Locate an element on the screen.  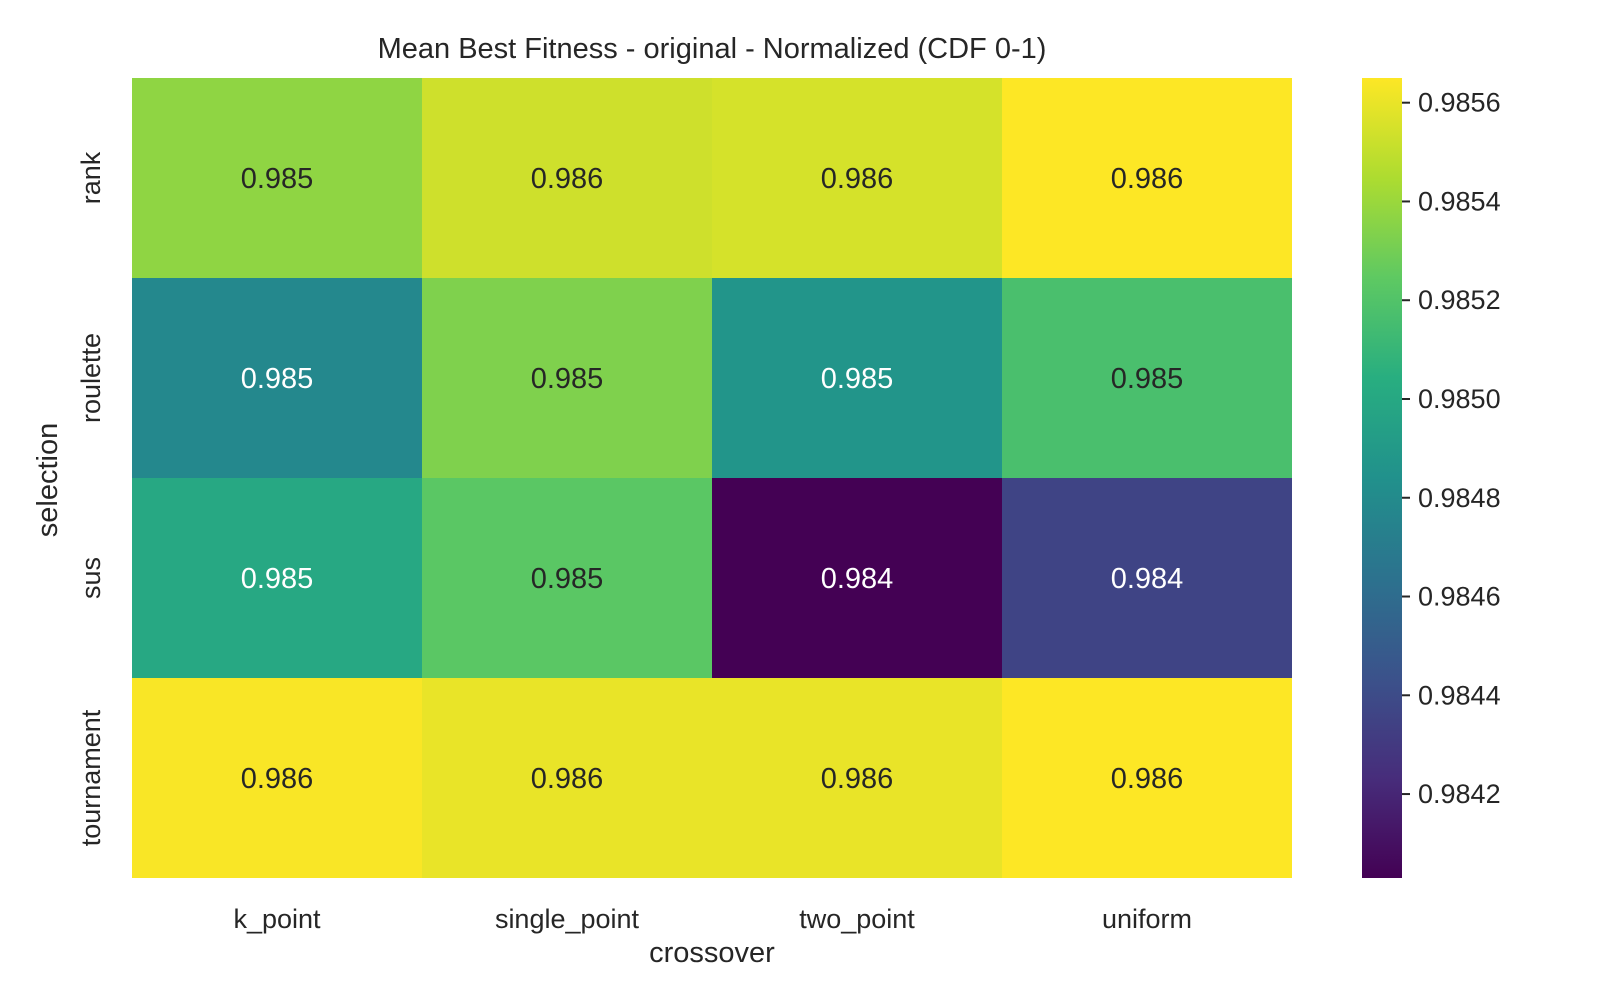
x-tick-label: single_point is located at coordinates (567, 919).